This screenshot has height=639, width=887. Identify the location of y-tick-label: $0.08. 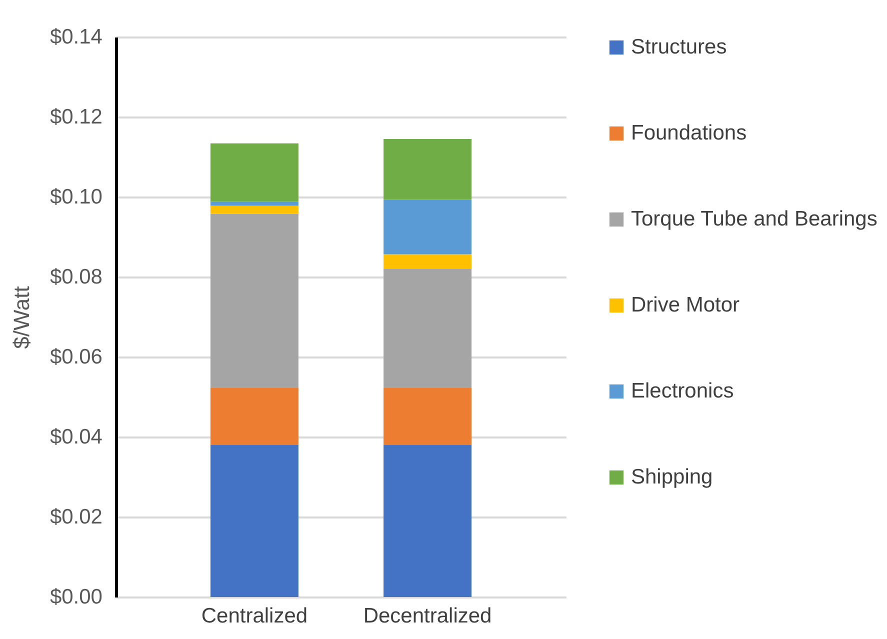
(76, 277).